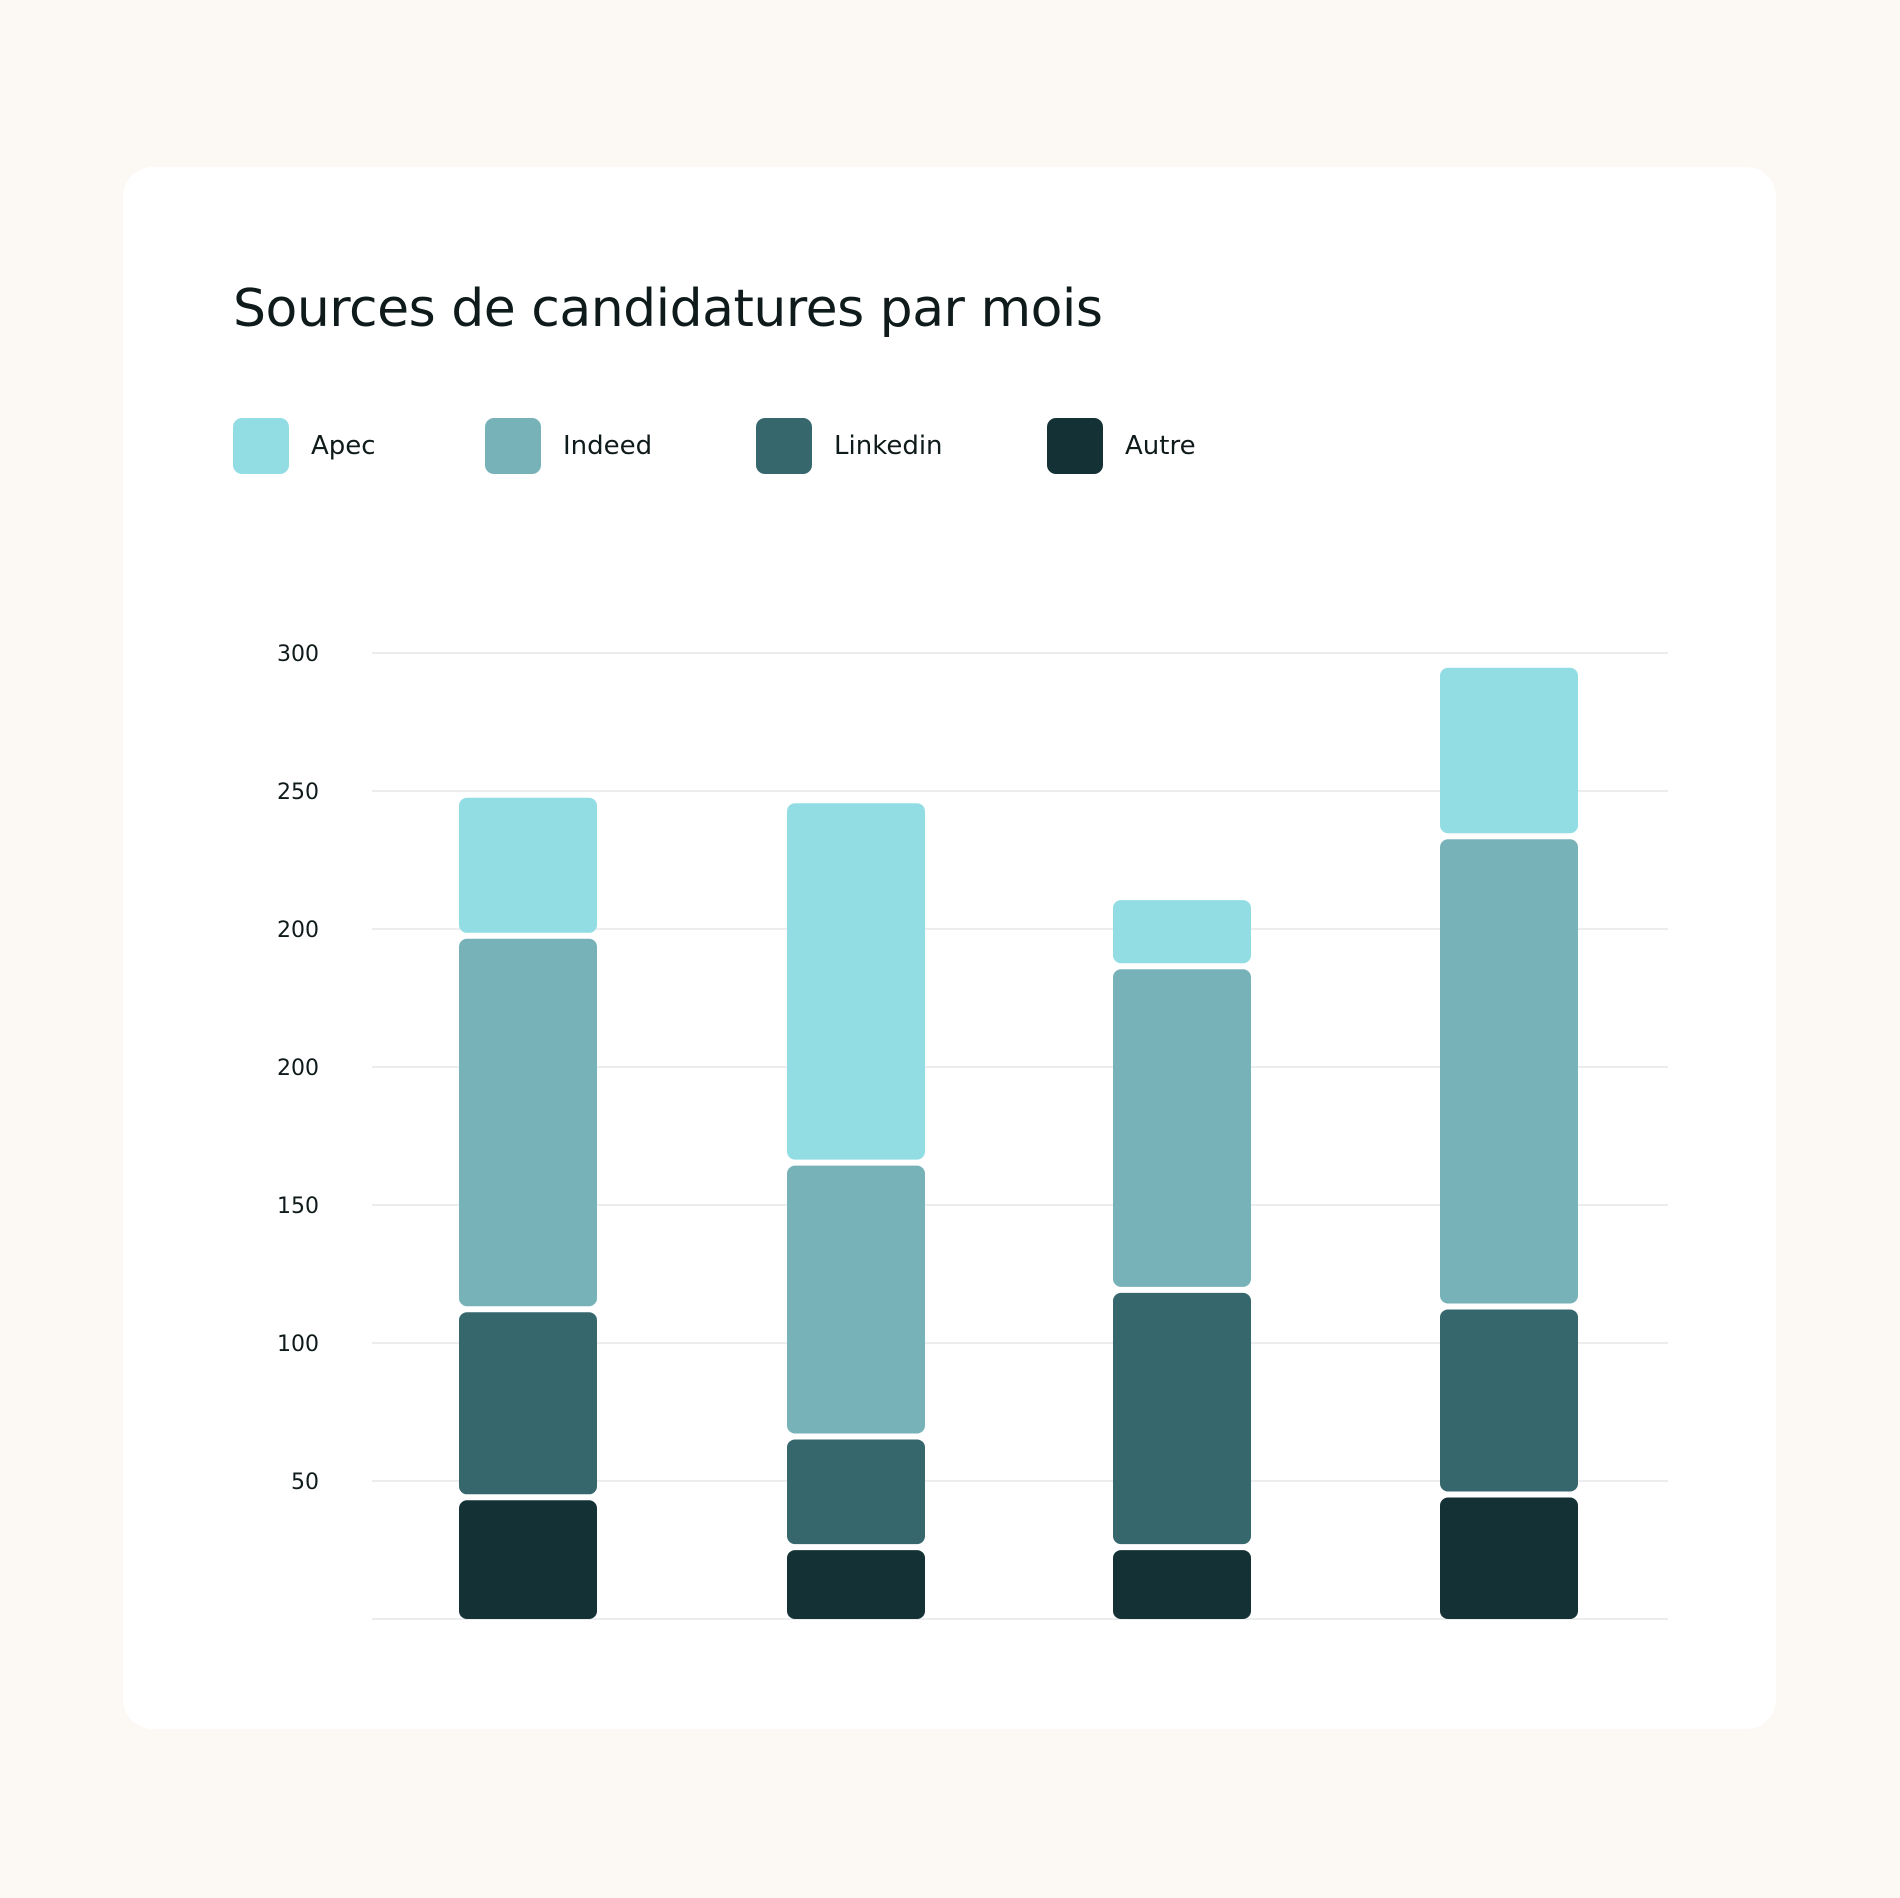 This screenshot has width=1900, height=1898. Describe the element at coordinates (298, 654) in the screenshot. I see `y-tick-label: 300` at that location.